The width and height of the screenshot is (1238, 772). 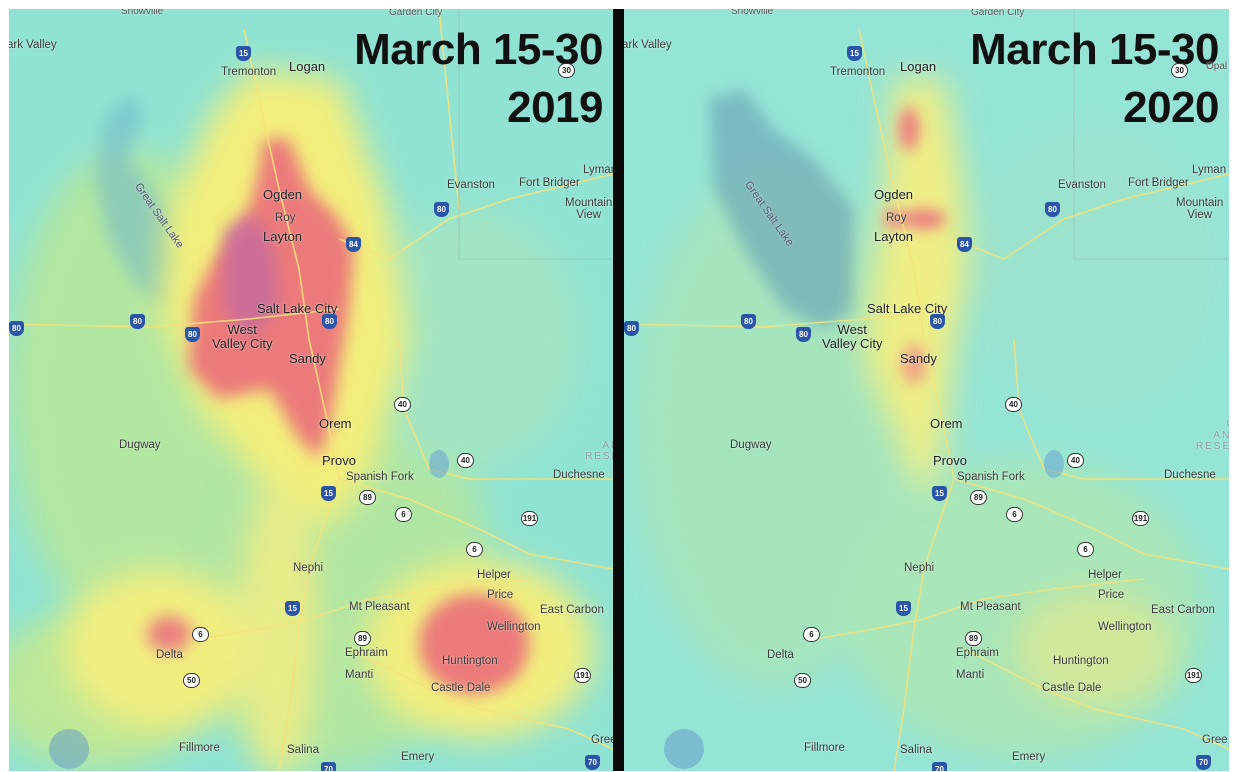 I want to click on label-helper: Helper, so click(x=1105, y=575).